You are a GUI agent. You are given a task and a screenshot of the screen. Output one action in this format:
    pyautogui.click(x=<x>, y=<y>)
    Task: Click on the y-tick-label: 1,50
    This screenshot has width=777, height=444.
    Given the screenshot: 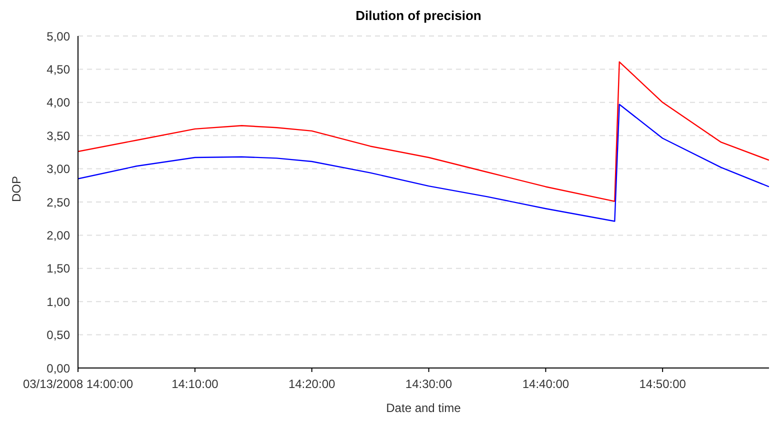 What is the action you would take?
    pyautogui.click(x=58, y=269)
    